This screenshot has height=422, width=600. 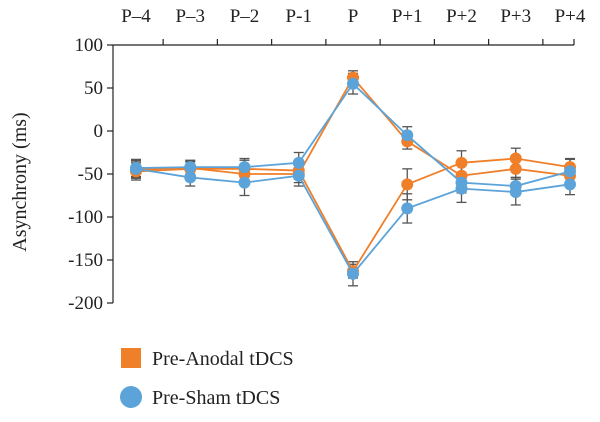 What do you see at coordinates (461, 16) in the screenshot?
I see `x-tick-label: P+2` at bounding box center [461, 16].